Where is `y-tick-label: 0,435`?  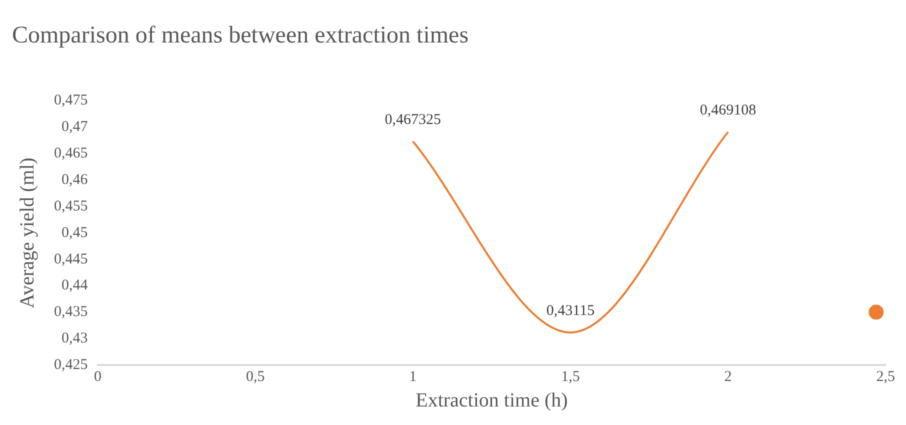
y-tick-label: 0,435 is located at coordinates (71, 312).